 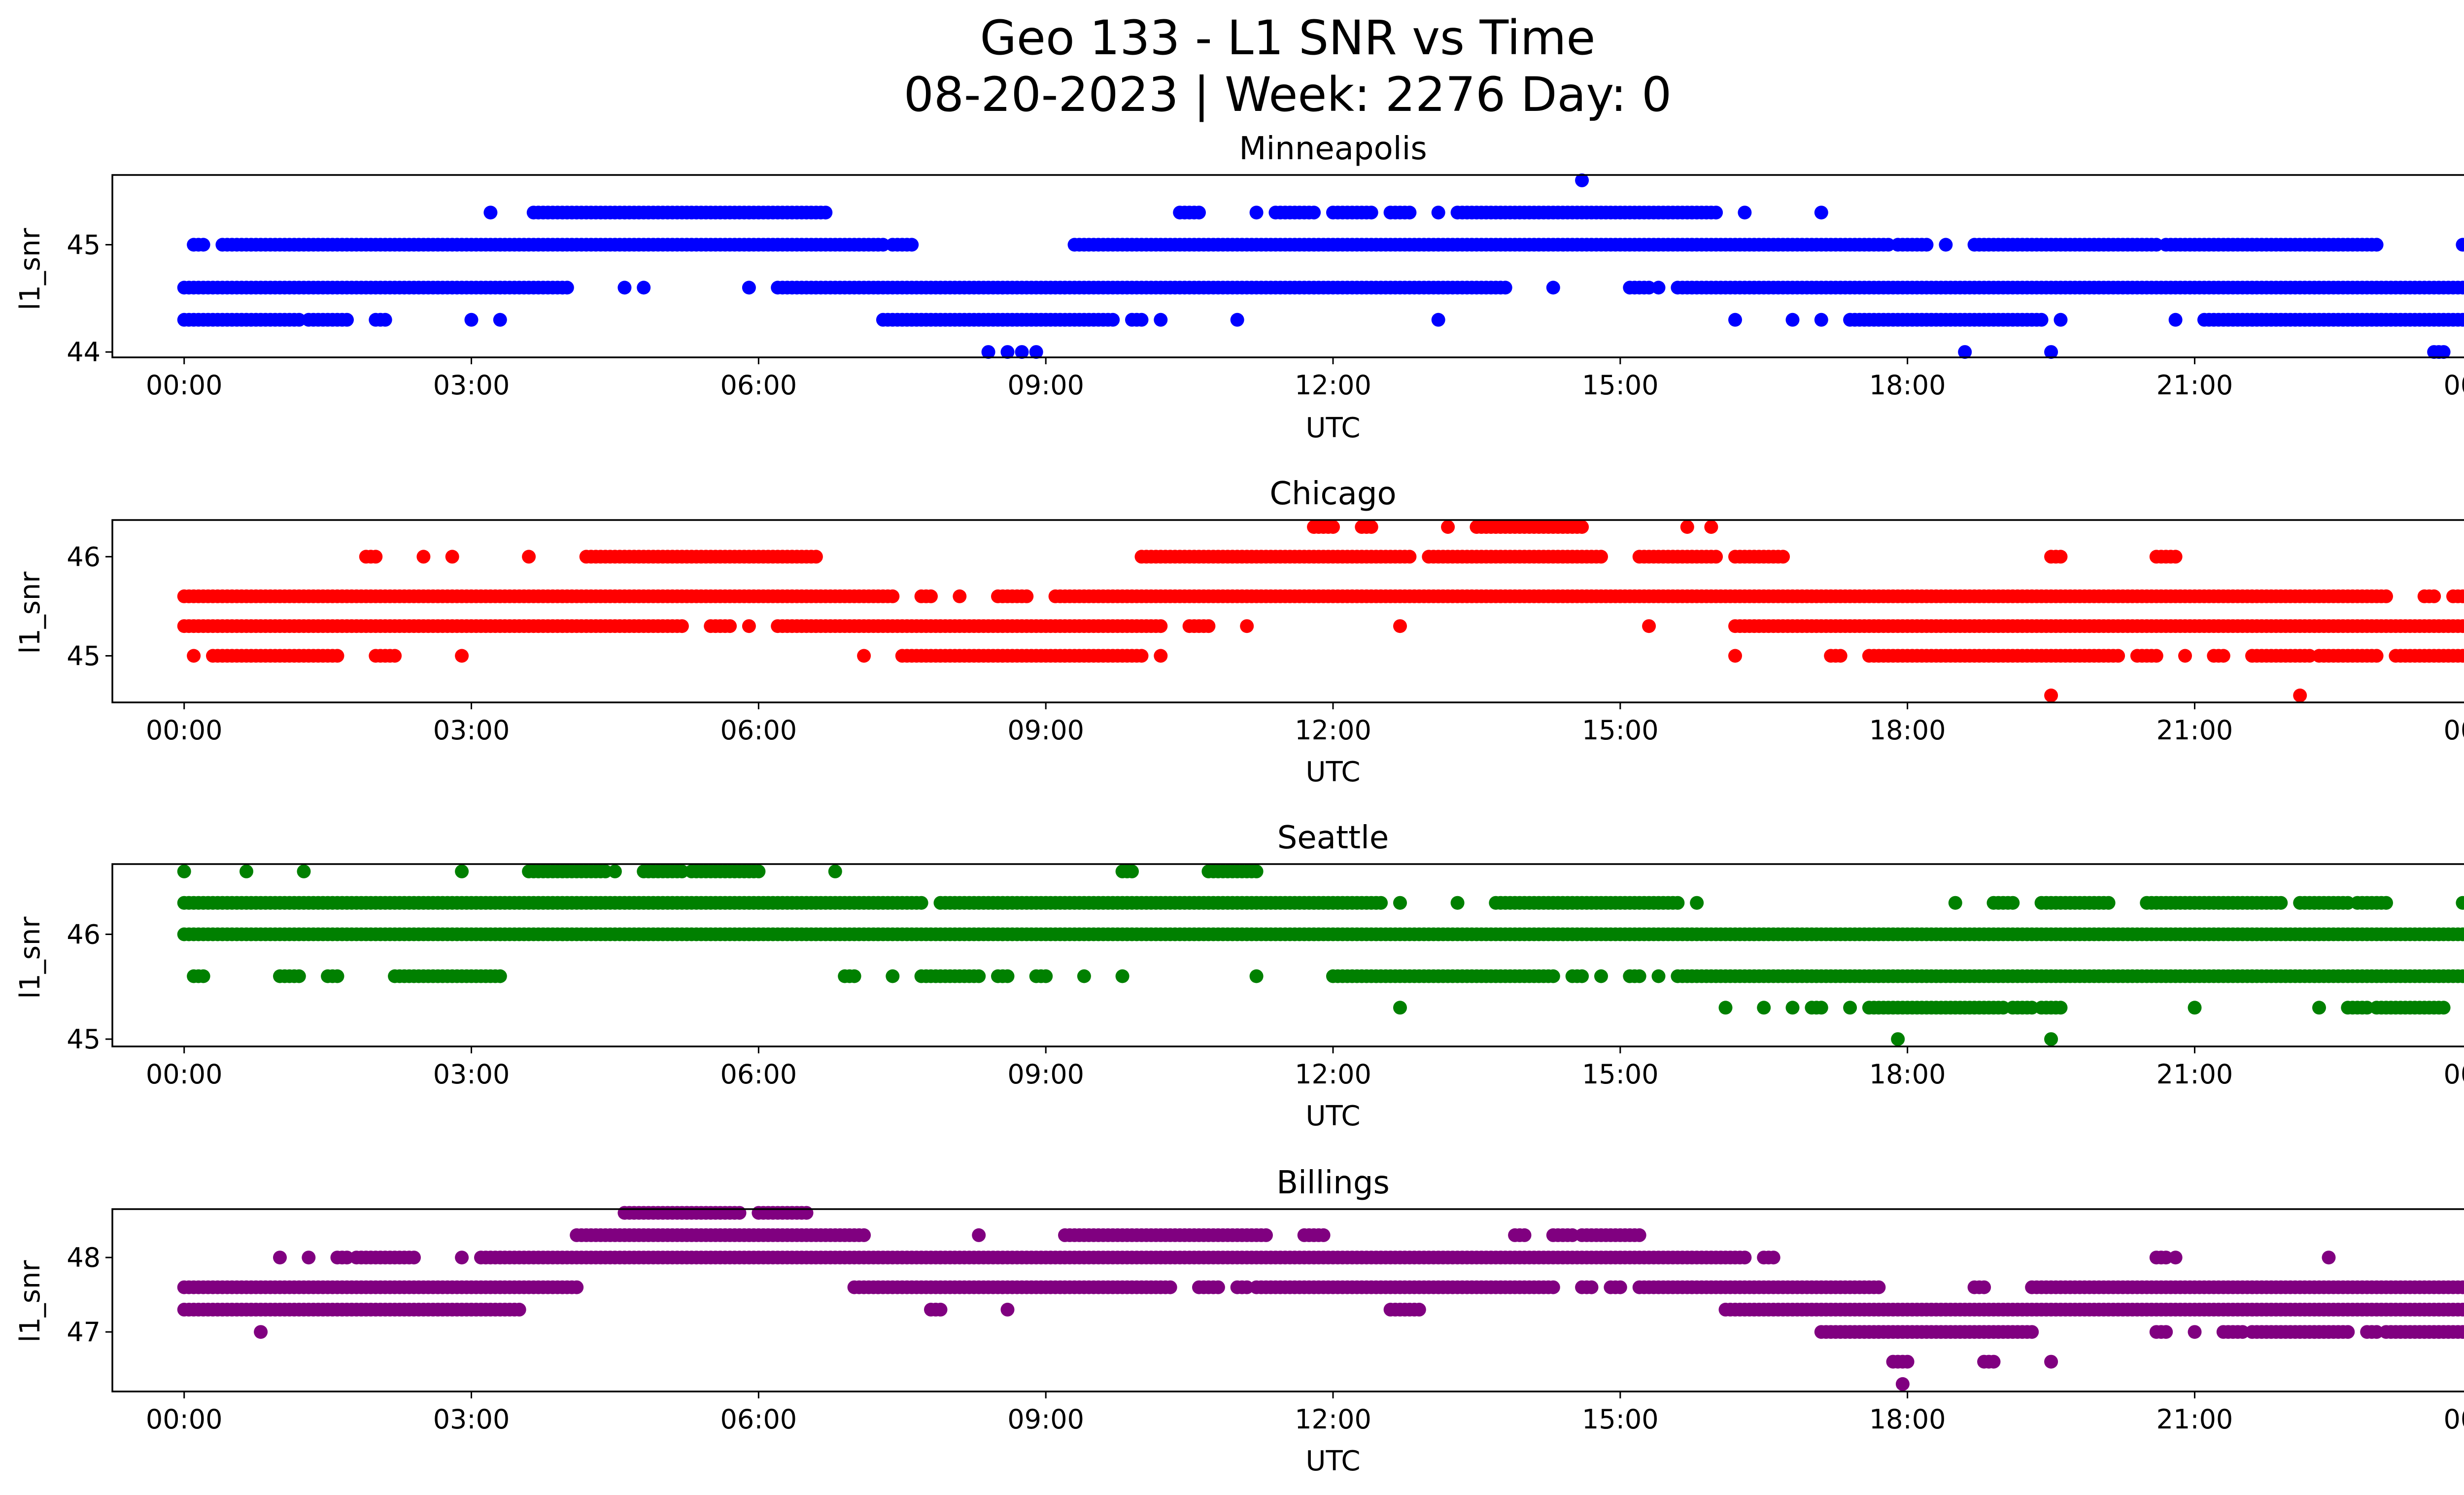 What do you see at coordinates (1333, 385) in the screenshot?
I see `x-tick-label: 12:00` at bounding box center [1333, 385].